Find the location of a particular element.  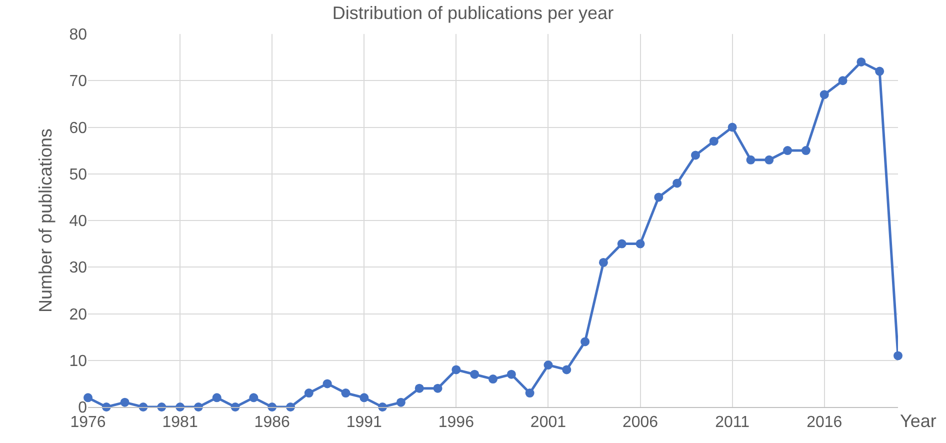

y-tick-label: 30 is located at coordinates (78, 268).